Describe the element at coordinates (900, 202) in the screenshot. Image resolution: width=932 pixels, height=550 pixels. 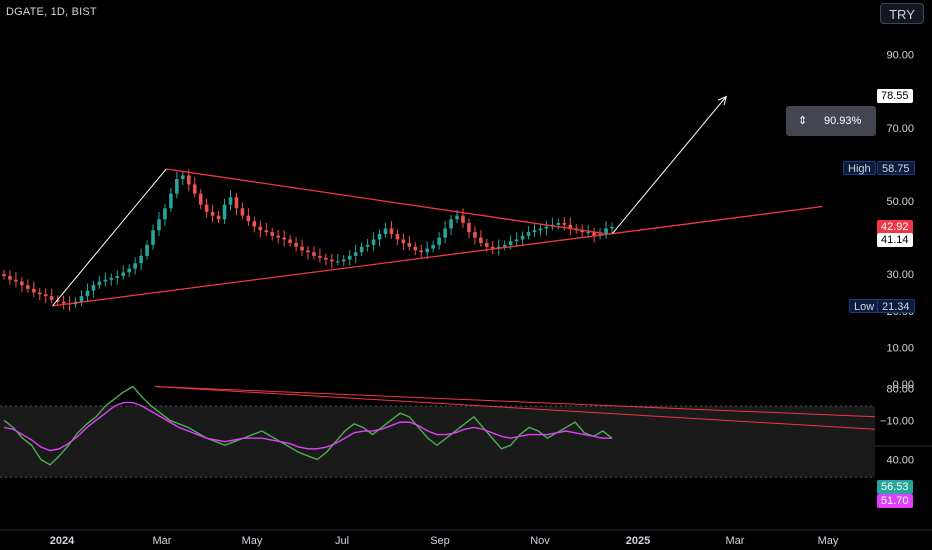
I see `price-tick-label: 50.00` at that location.